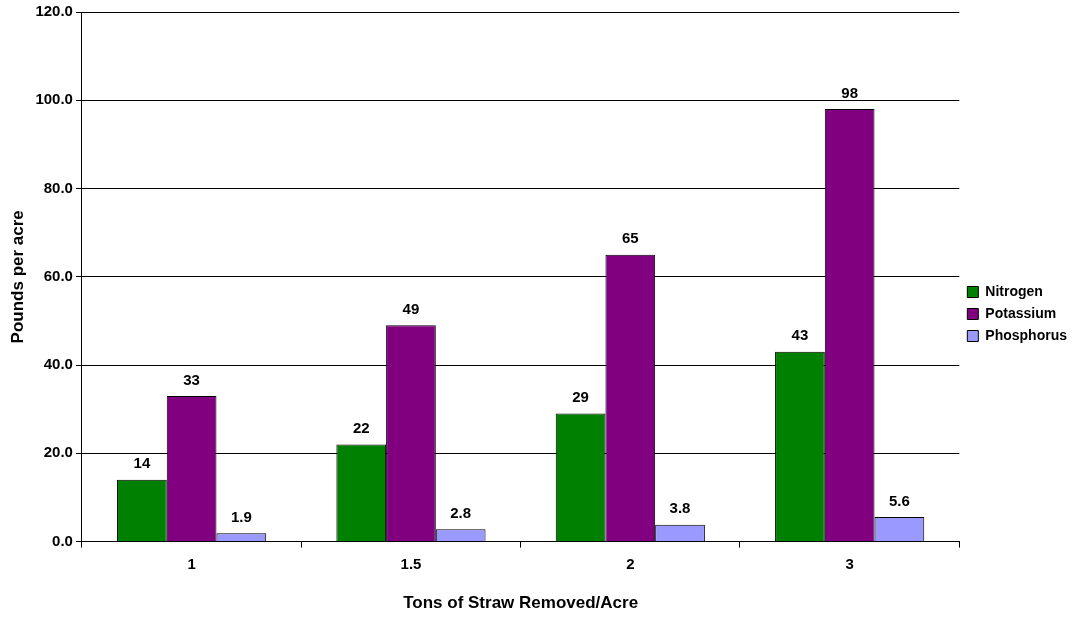 The height and width of the screenshot is (622, 1081). Describe the element at coordinates (361, 428) in the screenshot. I see `data-label: 22` at that location.